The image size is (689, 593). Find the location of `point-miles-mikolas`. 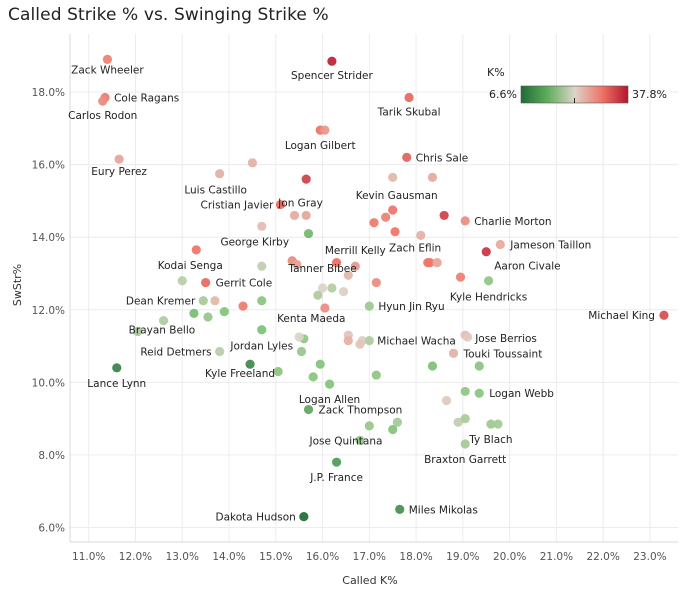

point-miles-mikolas is located at coordinates (400, 509).